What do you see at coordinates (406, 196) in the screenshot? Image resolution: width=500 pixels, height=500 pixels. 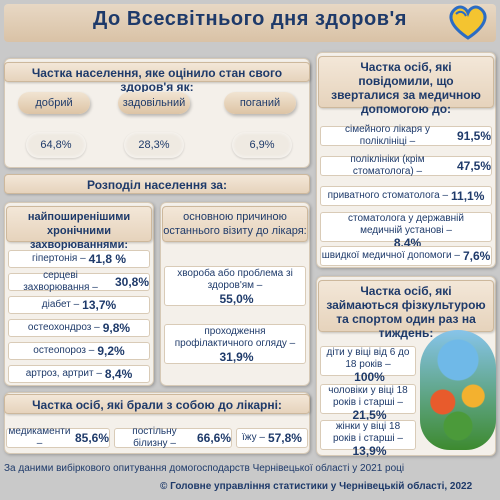 I see `medical-help-private-dentist: приватного стоматолога –11,1%` at bounding box center [406, 196].